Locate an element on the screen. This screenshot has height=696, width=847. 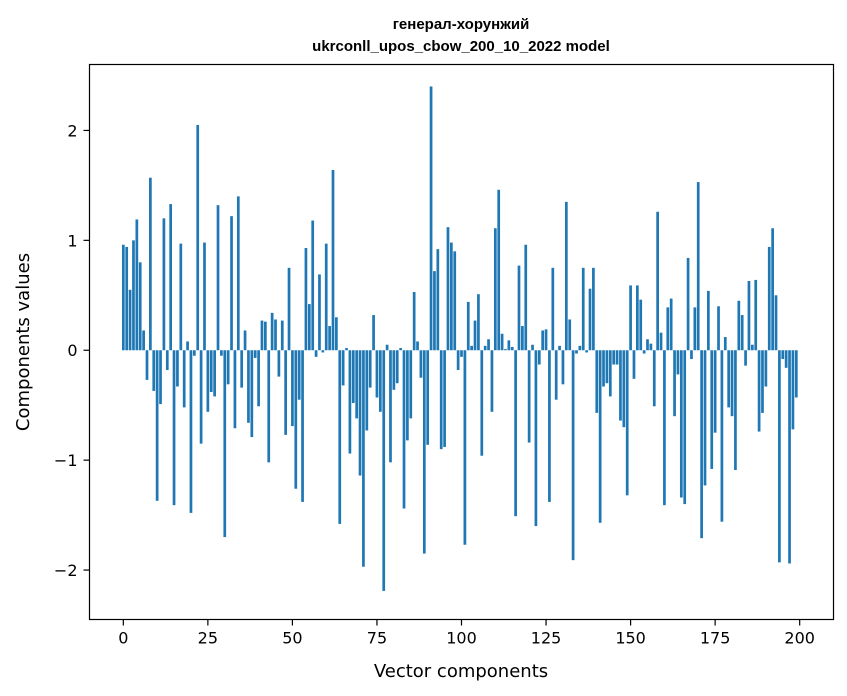
x-tick-label: 200 is located at coordinates (799, 638).